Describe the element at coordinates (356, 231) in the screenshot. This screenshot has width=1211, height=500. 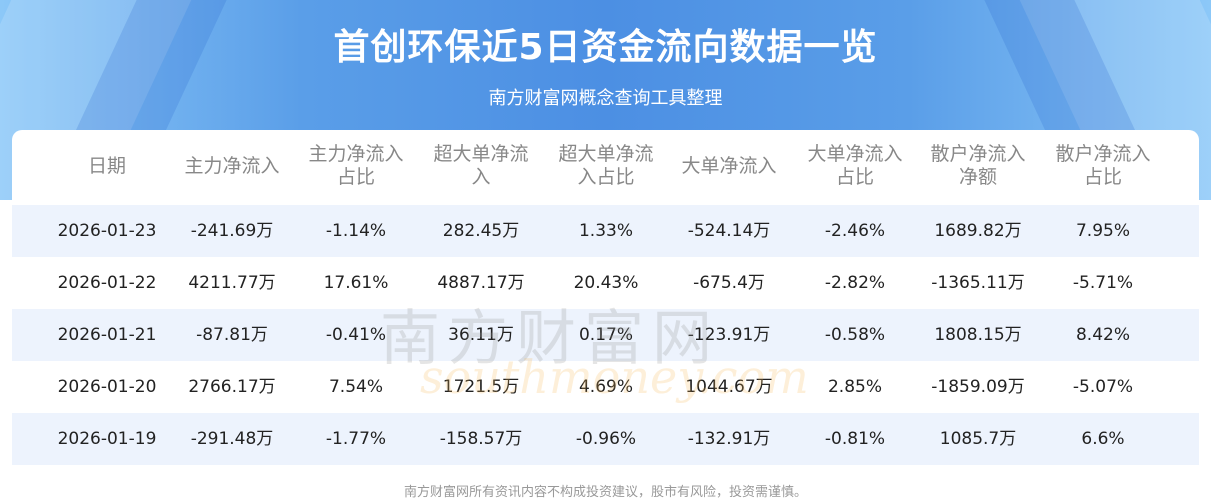
I see `table-cell: -1.14%` at that location.